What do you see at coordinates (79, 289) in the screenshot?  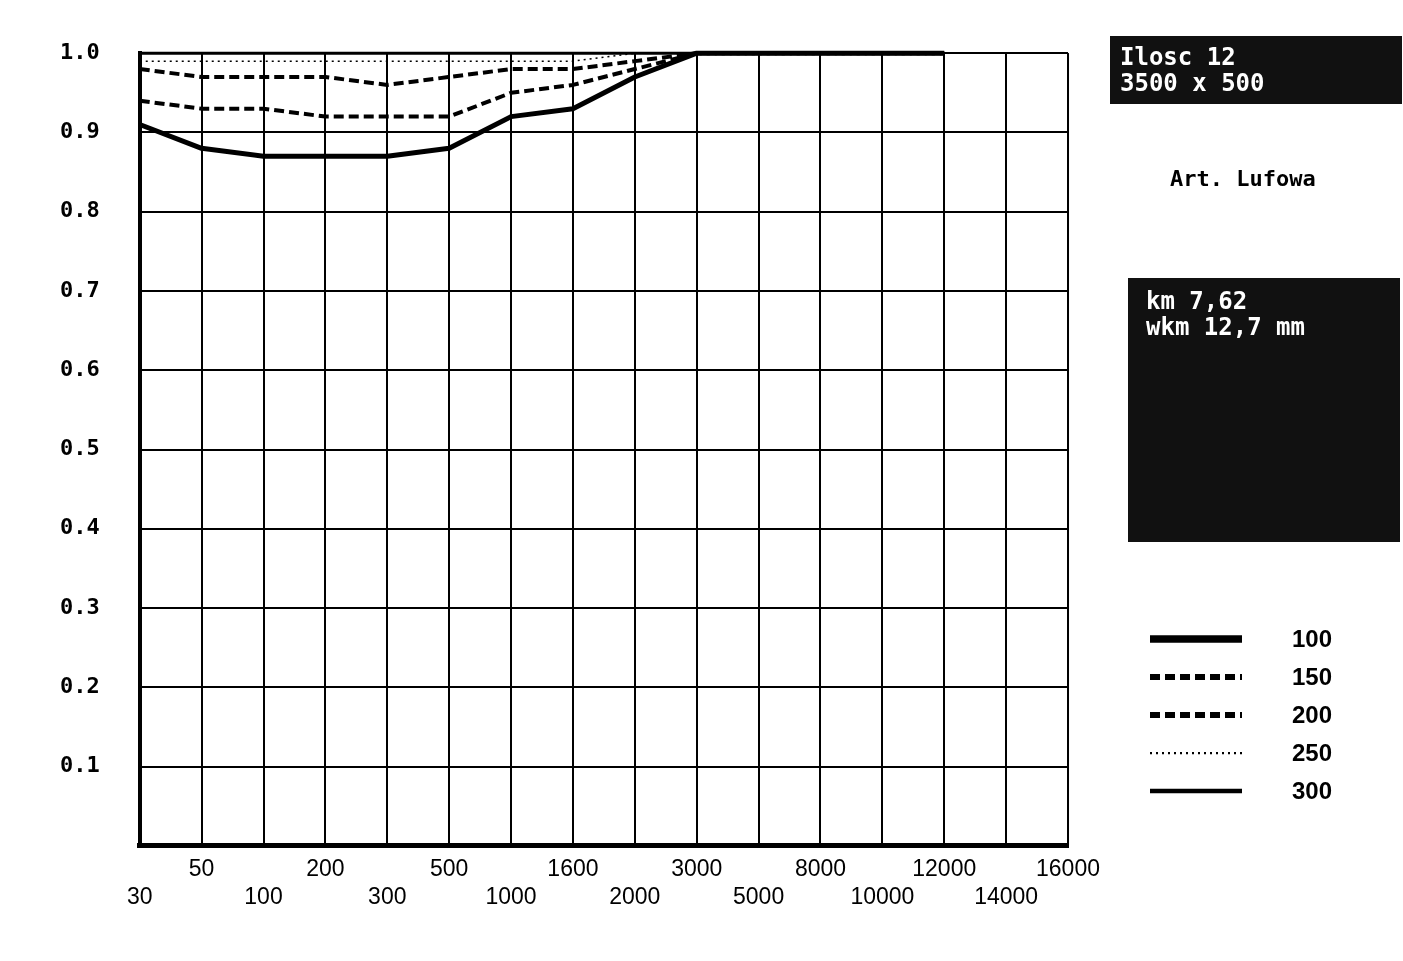 I see `y-tick-label: 0.7` at bounding box center [79, 289].